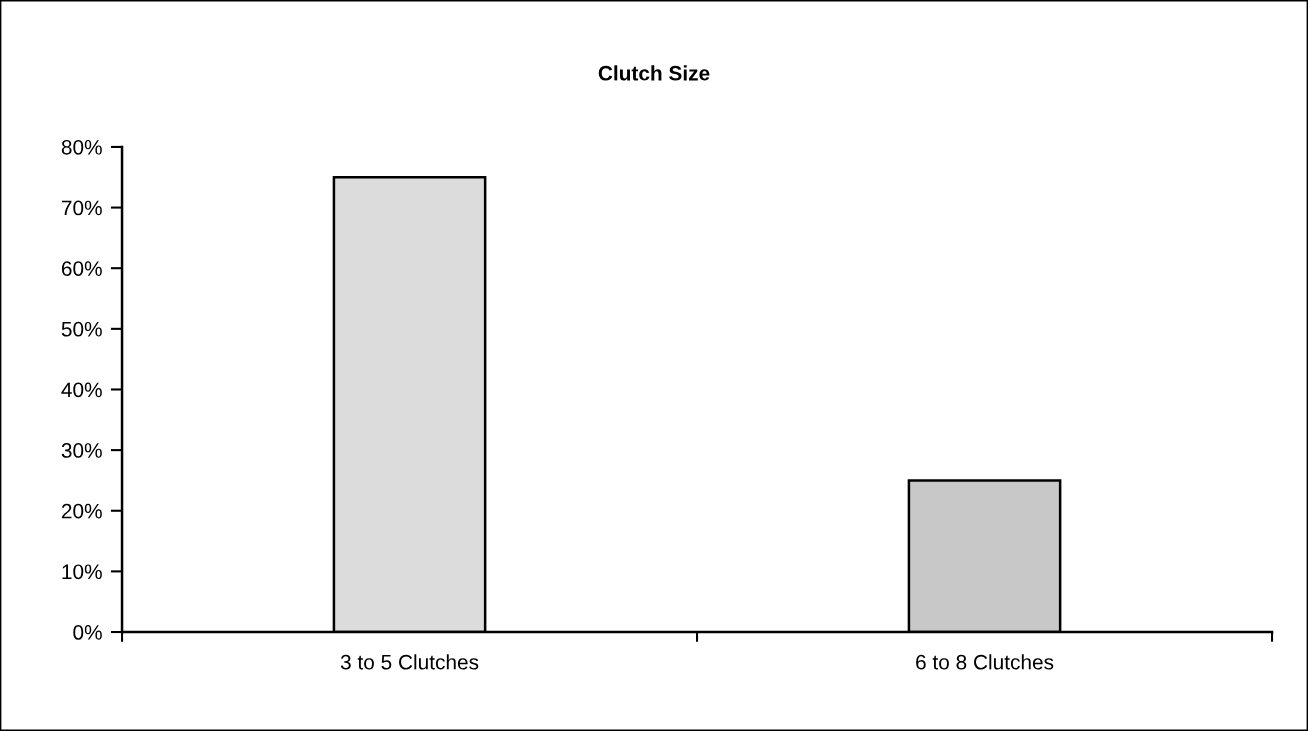 The width and height of the screenshot is (1308, 731). What do you see at coordinates (87, 632) in the screenshot?
I see `y-tick-label: 0%` at bounding box center [87, 632].